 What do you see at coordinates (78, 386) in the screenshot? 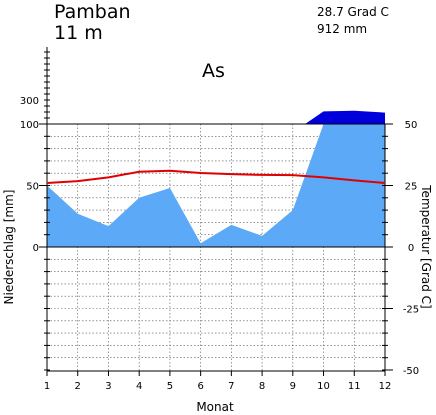
I see `x-tick-label: 2` at bounding box center [78, 386].